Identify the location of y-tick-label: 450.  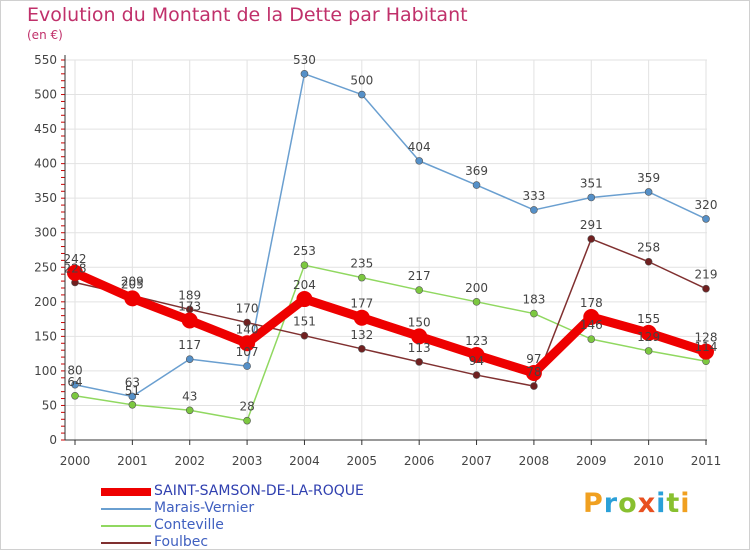
(45, 129).